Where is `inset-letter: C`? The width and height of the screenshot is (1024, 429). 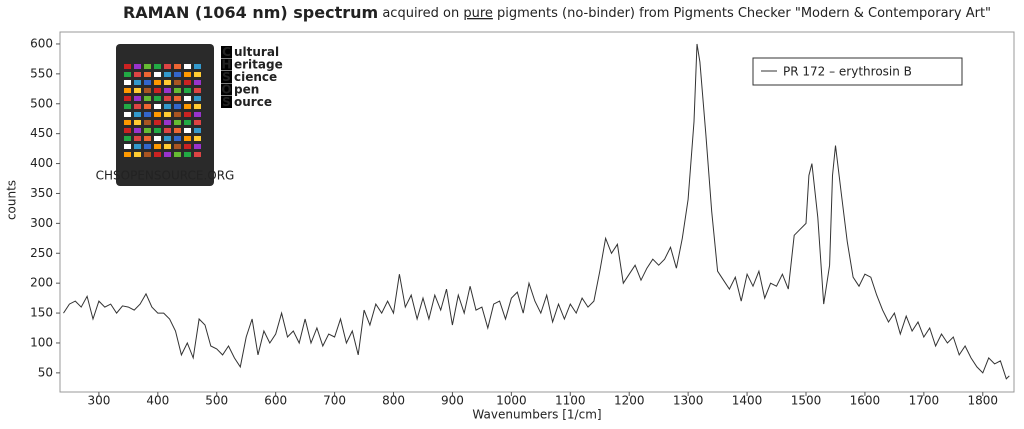
inset-letter: C is located at coordinates (226, 52).